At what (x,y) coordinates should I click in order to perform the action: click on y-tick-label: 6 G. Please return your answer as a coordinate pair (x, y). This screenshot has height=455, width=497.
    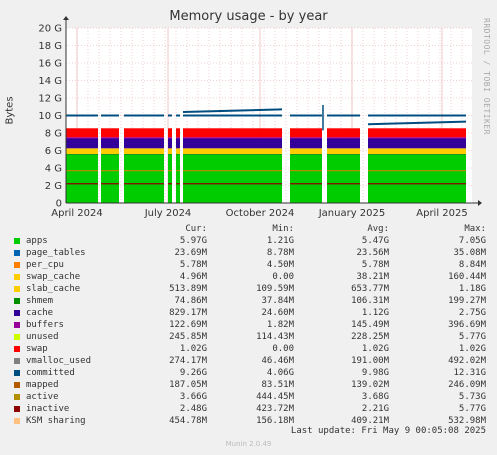
    Looking at the image, I should click on (53, 151).